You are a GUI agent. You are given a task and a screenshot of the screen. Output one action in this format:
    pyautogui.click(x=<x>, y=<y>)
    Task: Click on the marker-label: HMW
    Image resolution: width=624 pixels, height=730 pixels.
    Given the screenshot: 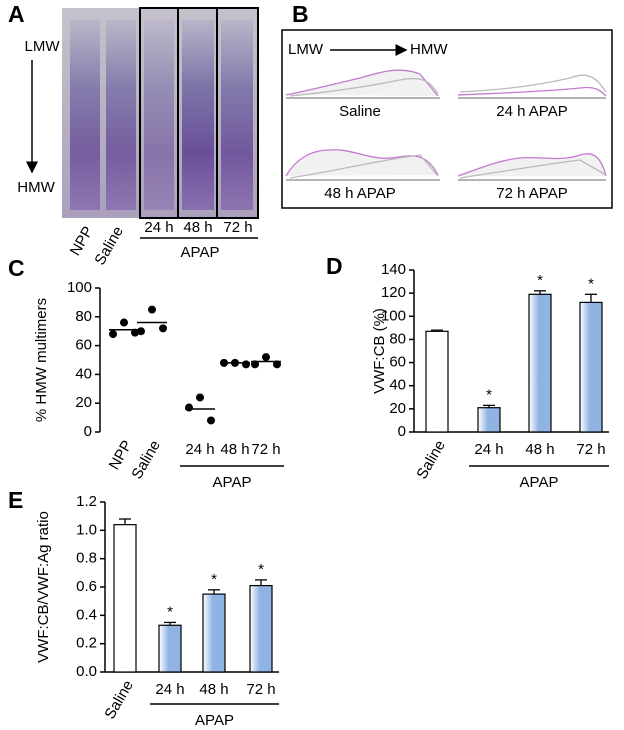 What is the action you would take?
    pyautogui.click(x=36, y=187)
    